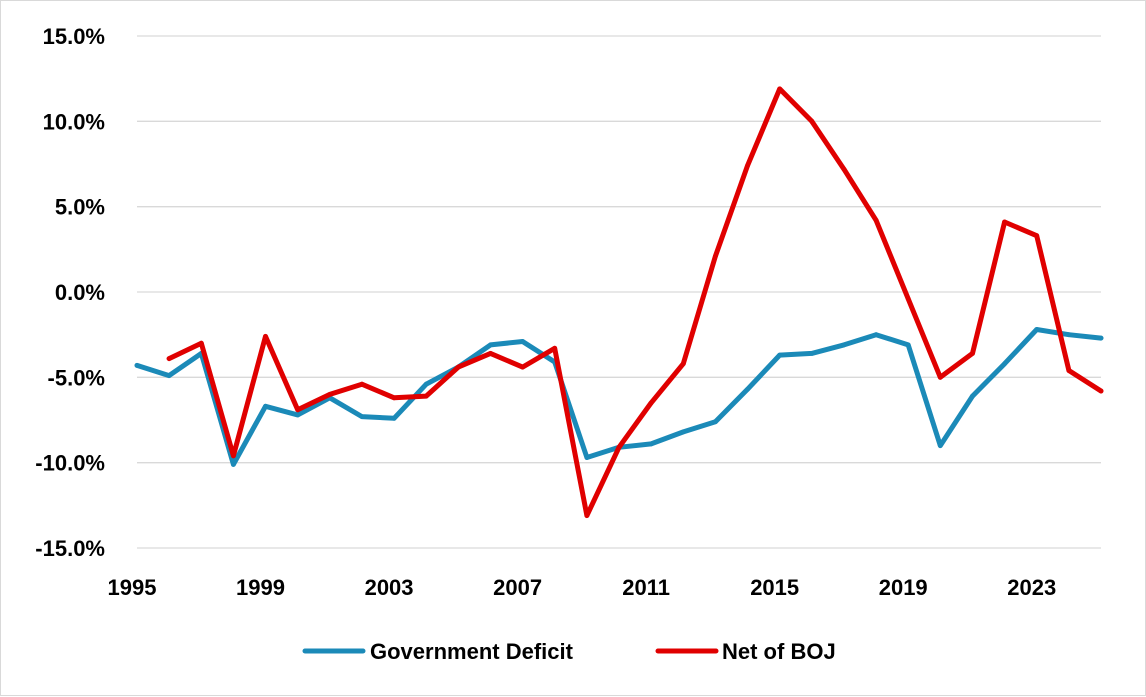  What do you see at coordinates (903, 587) in the screenshot?
I see `x-tick-label: 2019` at bounding box center [903, 587].